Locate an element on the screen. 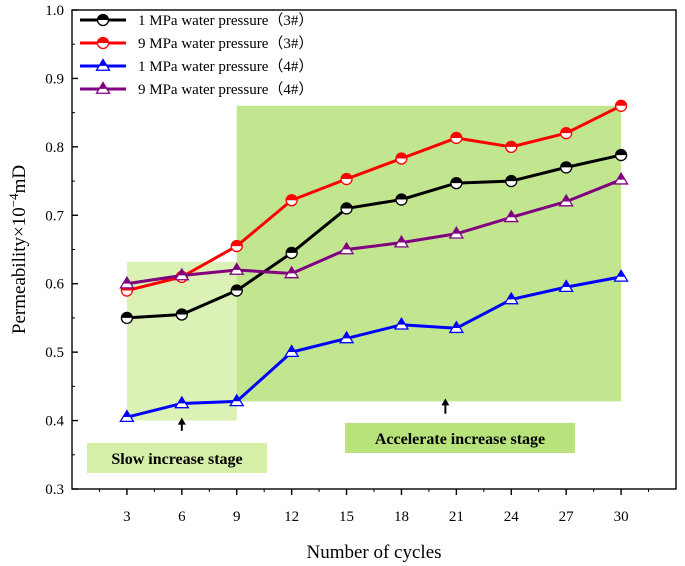  accelerate-stage-label: Accelerate increase stage is located at coordinates (460, 439).